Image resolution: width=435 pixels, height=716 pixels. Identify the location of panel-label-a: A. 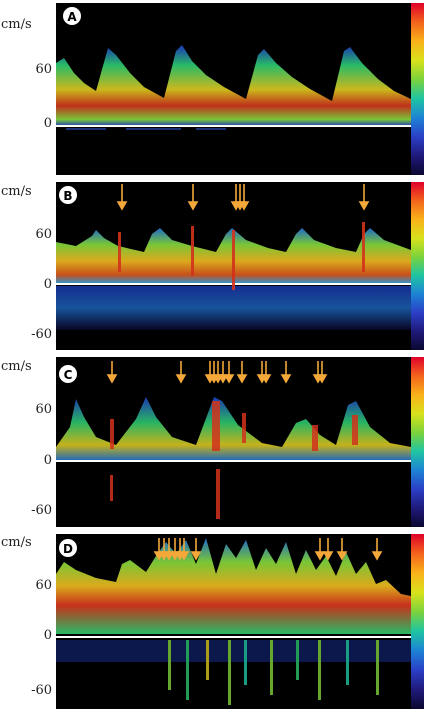
(72, 16).